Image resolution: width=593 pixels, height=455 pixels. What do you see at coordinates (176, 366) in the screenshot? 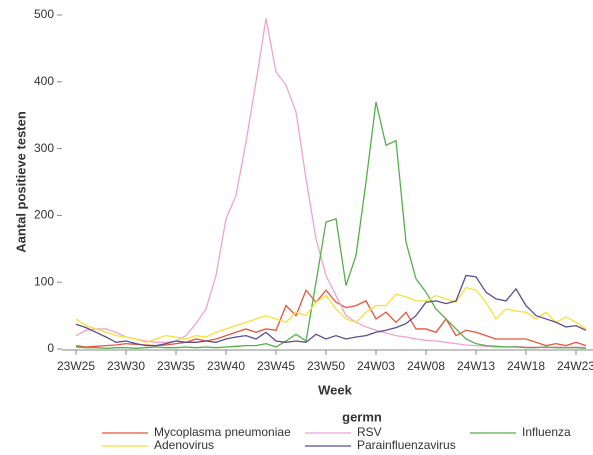
I see `x-tick-label: 23W35` at bounding box center [176, 366].